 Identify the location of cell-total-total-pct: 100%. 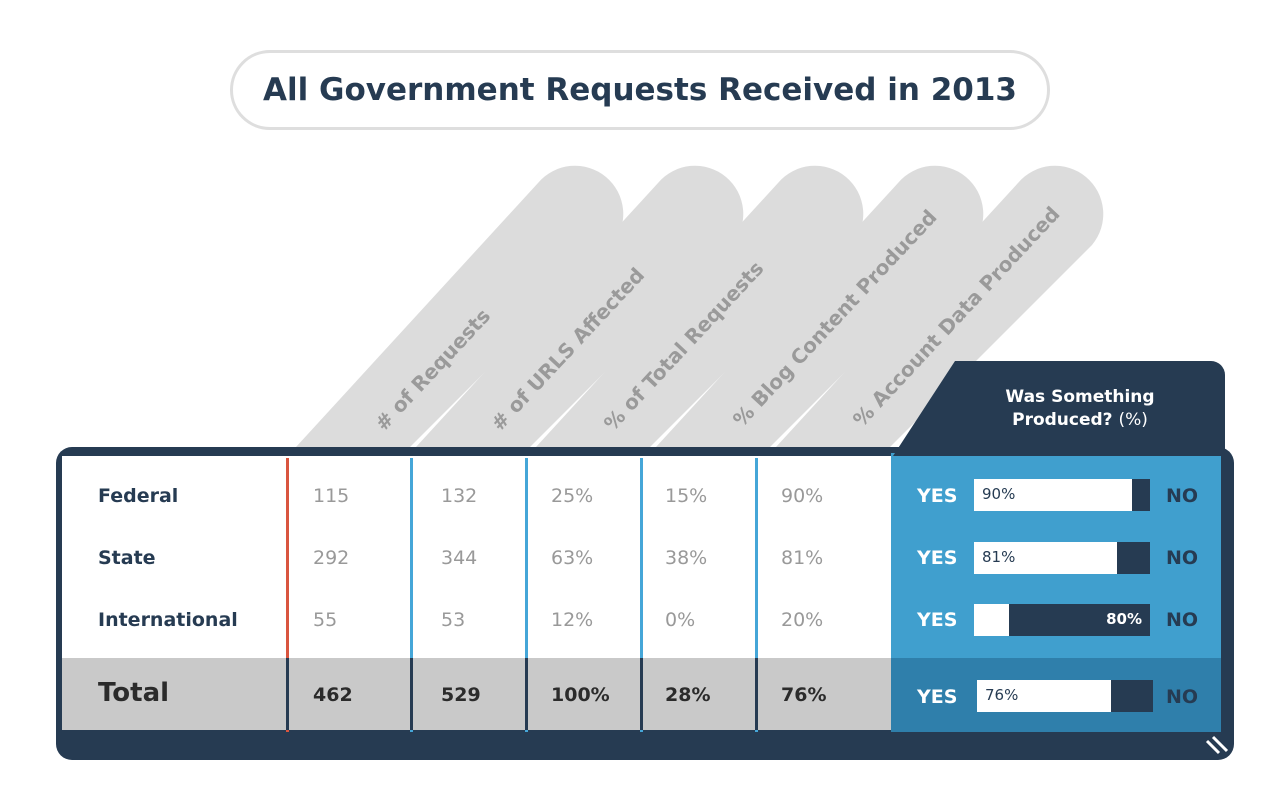
(580, 695).